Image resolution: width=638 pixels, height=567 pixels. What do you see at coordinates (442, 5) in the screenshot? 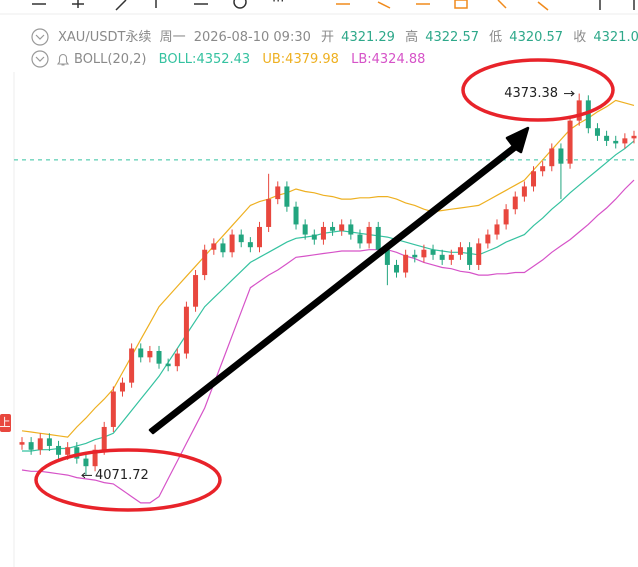
I see `toolbar-accent` at bounding box center [442, 5].